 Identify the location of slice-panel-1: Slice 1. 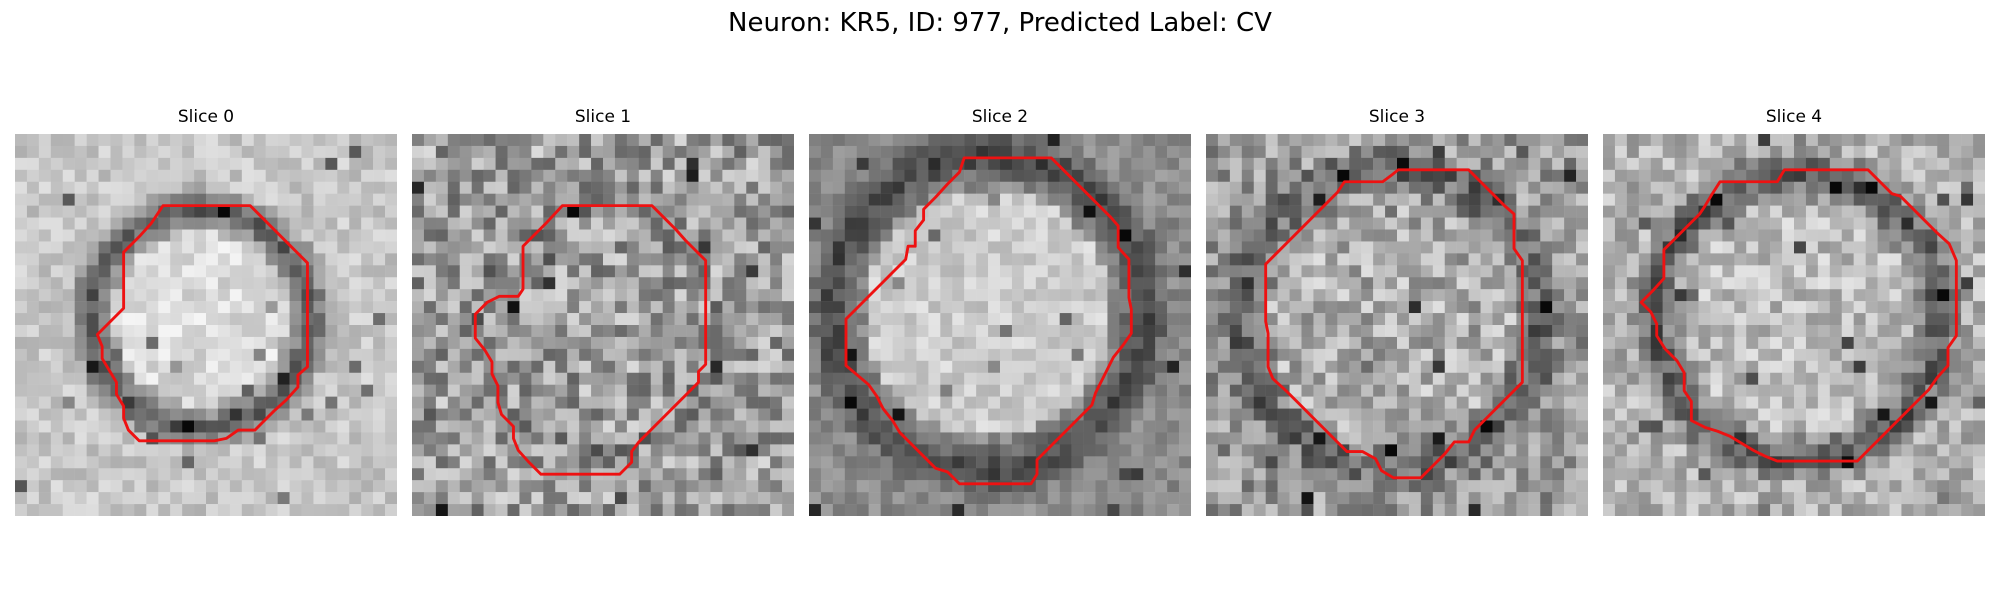
(603, 311).